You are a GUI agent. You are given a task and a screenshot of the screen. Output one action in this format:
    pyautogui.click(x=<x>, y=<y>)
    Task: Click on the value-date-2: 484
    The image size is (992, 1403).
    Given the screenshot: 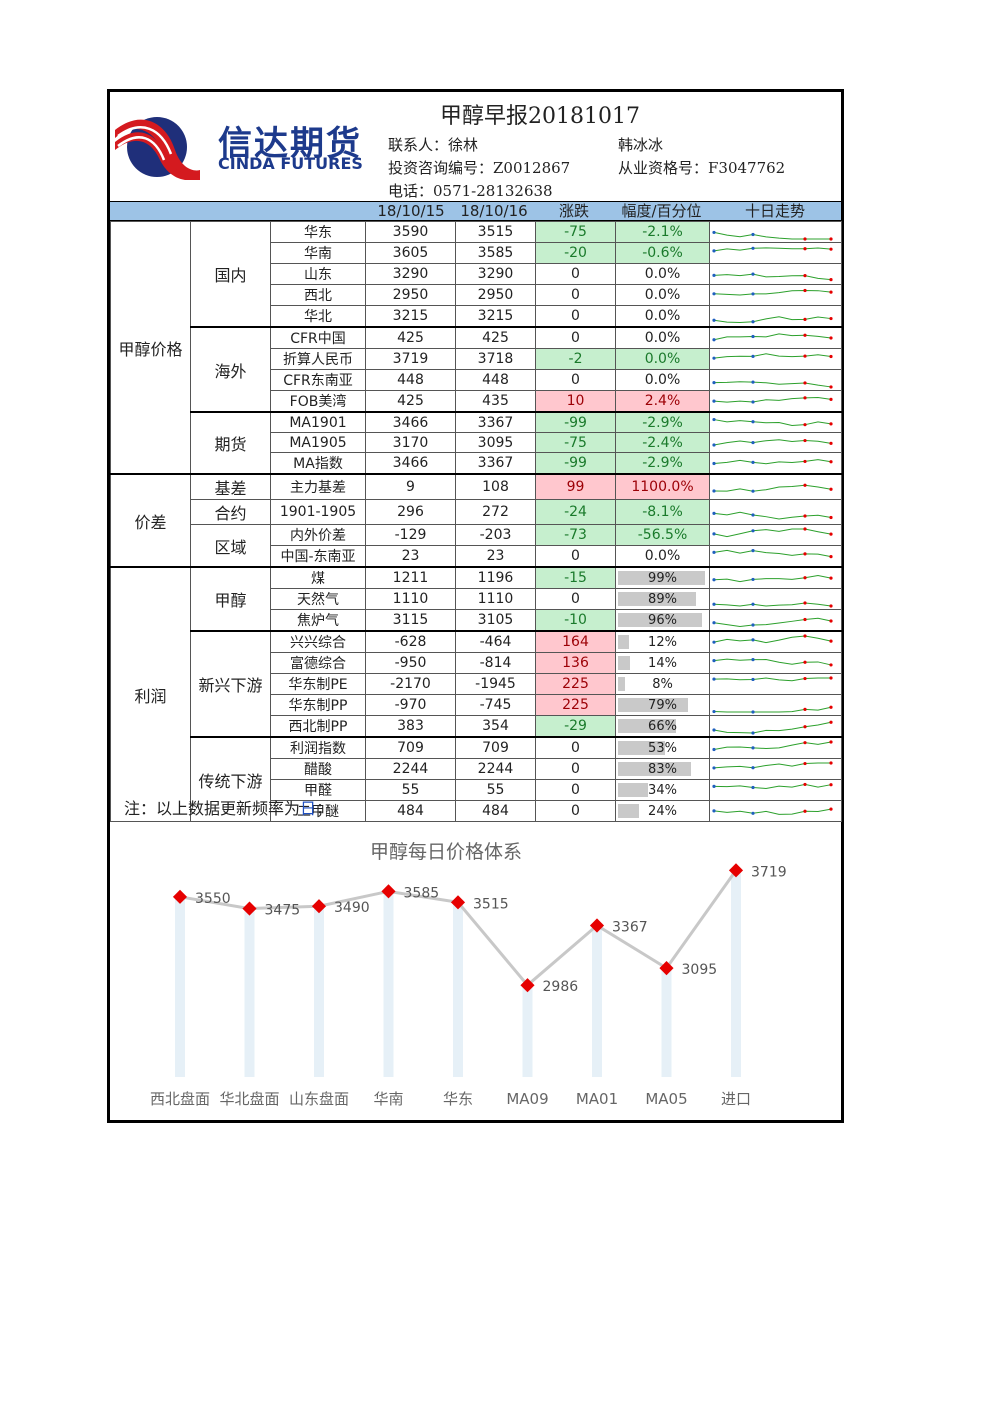 What is the action you would take?
    pyautogui.click(x=495, y=811)
    